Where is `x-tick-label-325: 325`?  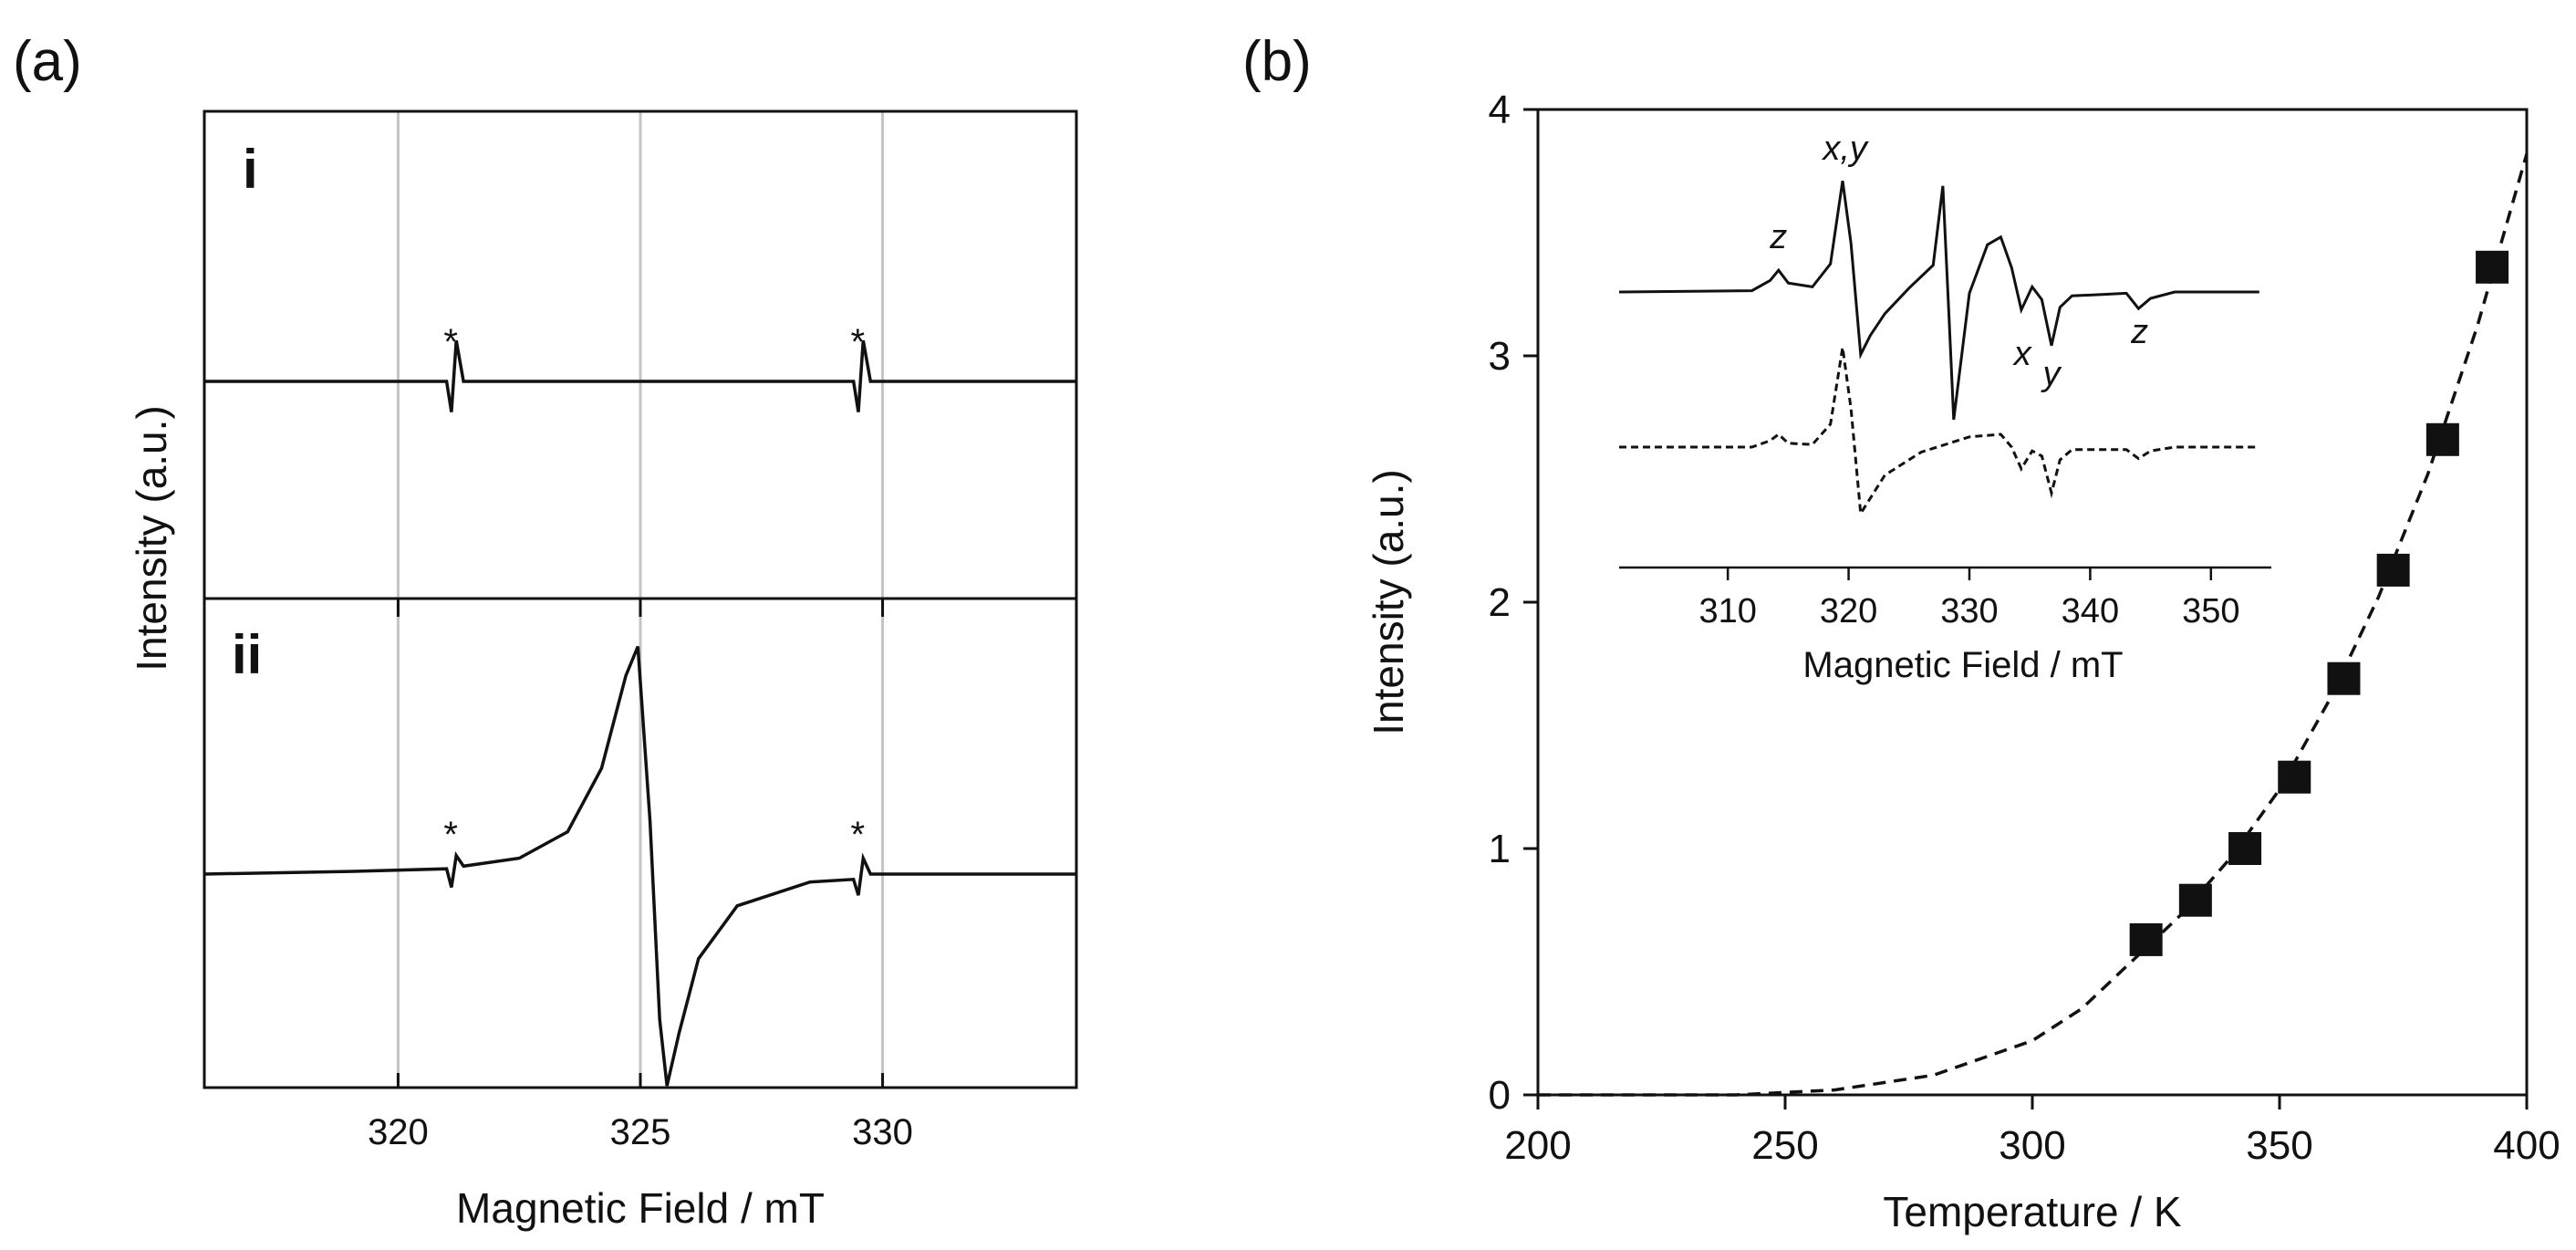
x-tick-label-325: 325 is located at coordinates (640, 1132).